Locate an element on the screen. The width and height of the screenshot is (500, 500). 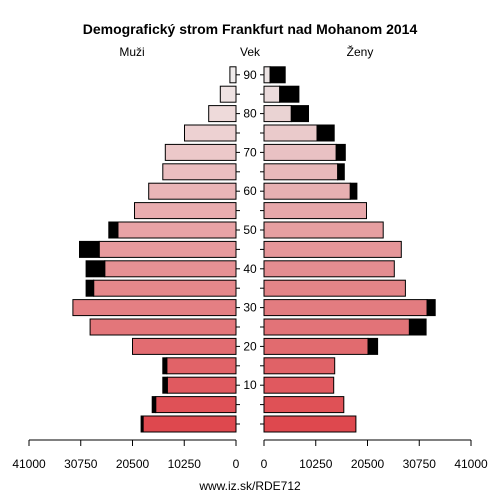
age-tick-label-40: 40 is located at coordinates (250, 269).